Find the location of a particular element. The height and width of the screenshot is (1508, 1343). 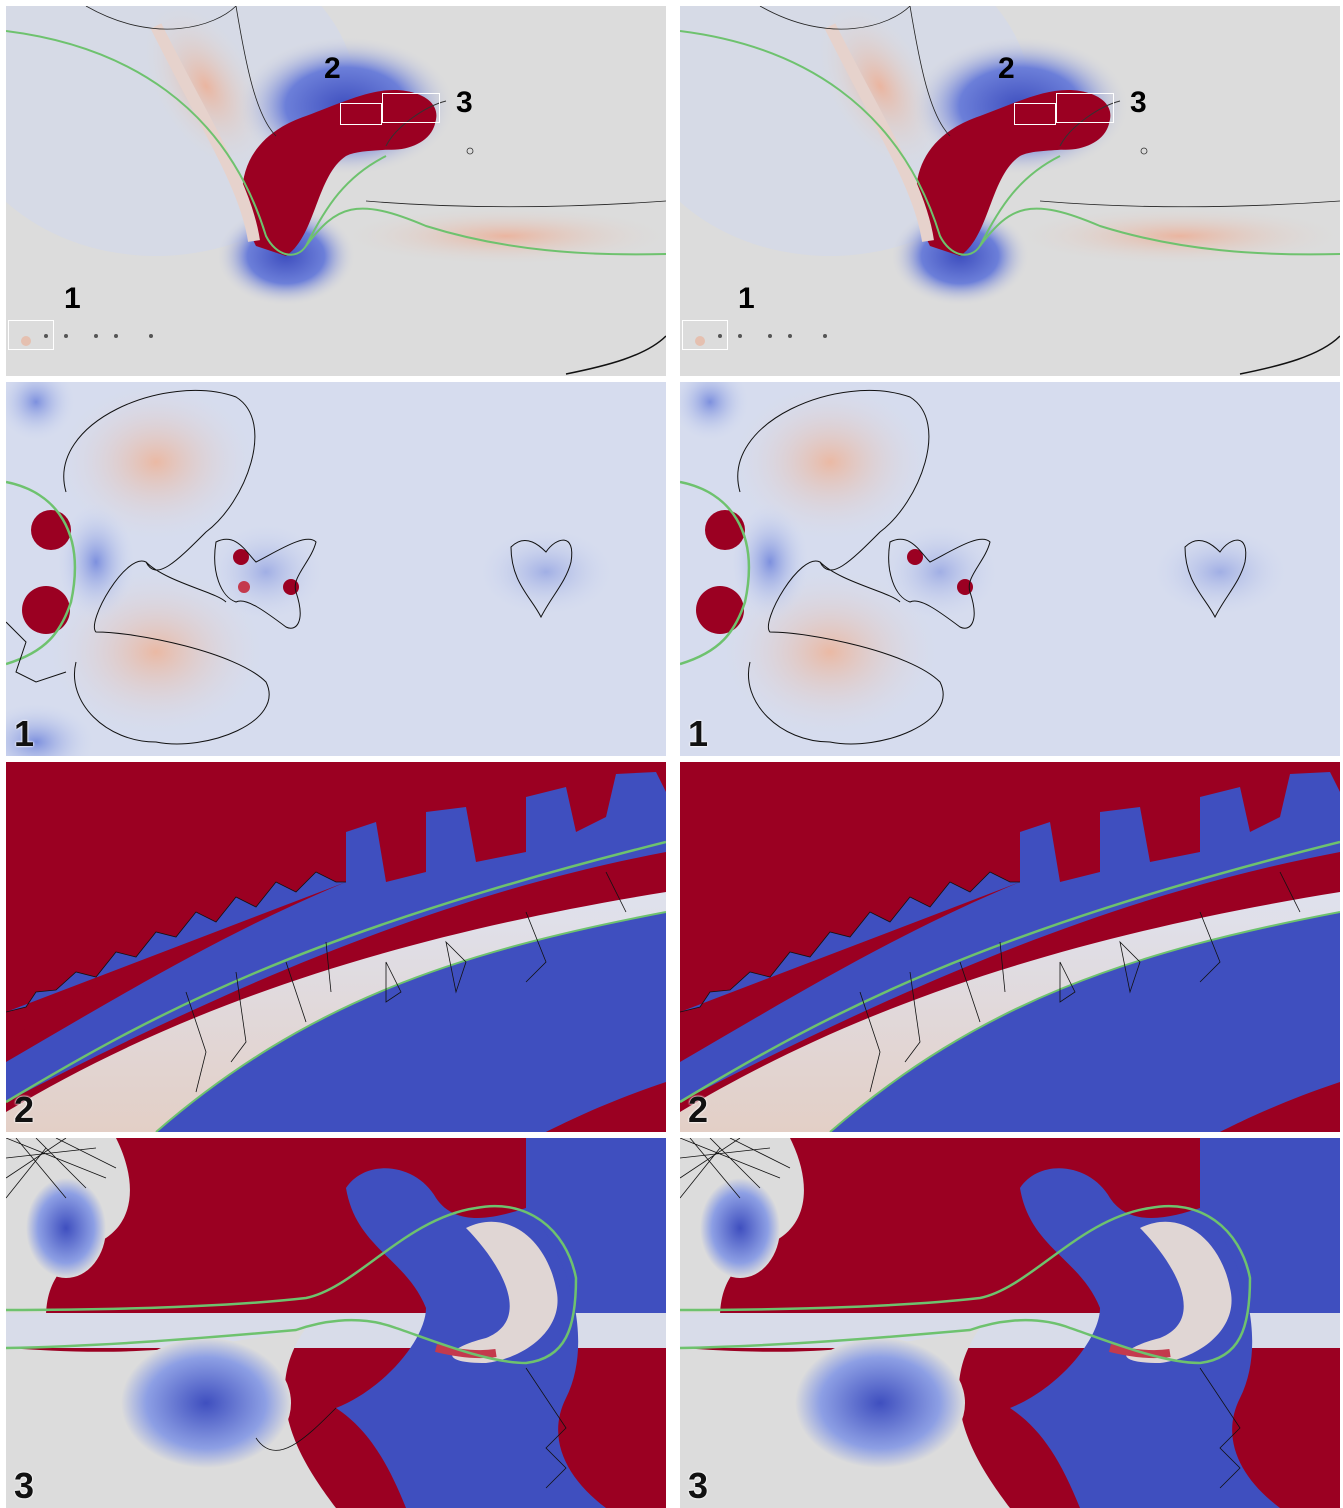

overview-panel-left: 2 3 1 is located at coordinates (336, 191).